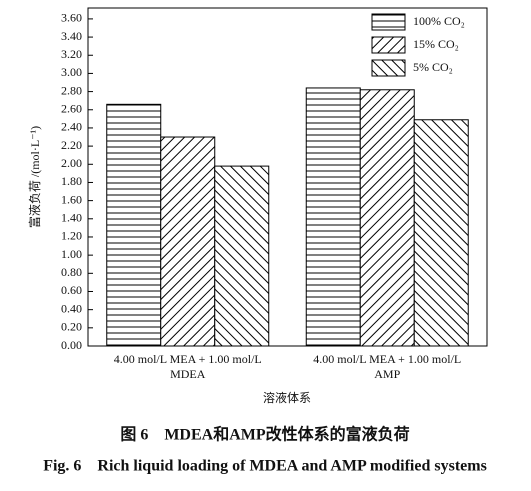  What do you see at coordinates (71, 36) in the screenshot?
I see `y-tick-label: 3.40` at bounding box center [71, 36].